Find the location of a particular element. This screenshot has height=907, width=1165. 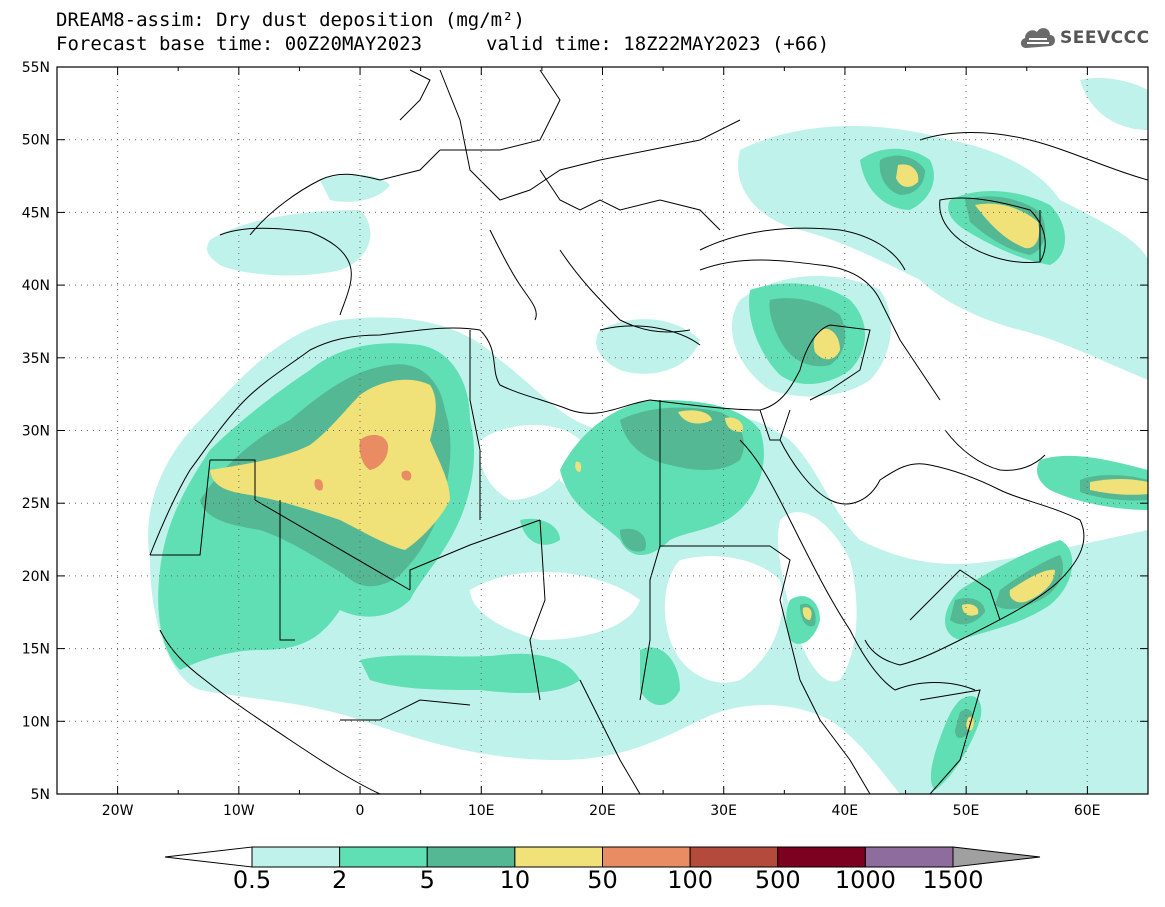

legend-colorbar is located at coordinates (602, 857).